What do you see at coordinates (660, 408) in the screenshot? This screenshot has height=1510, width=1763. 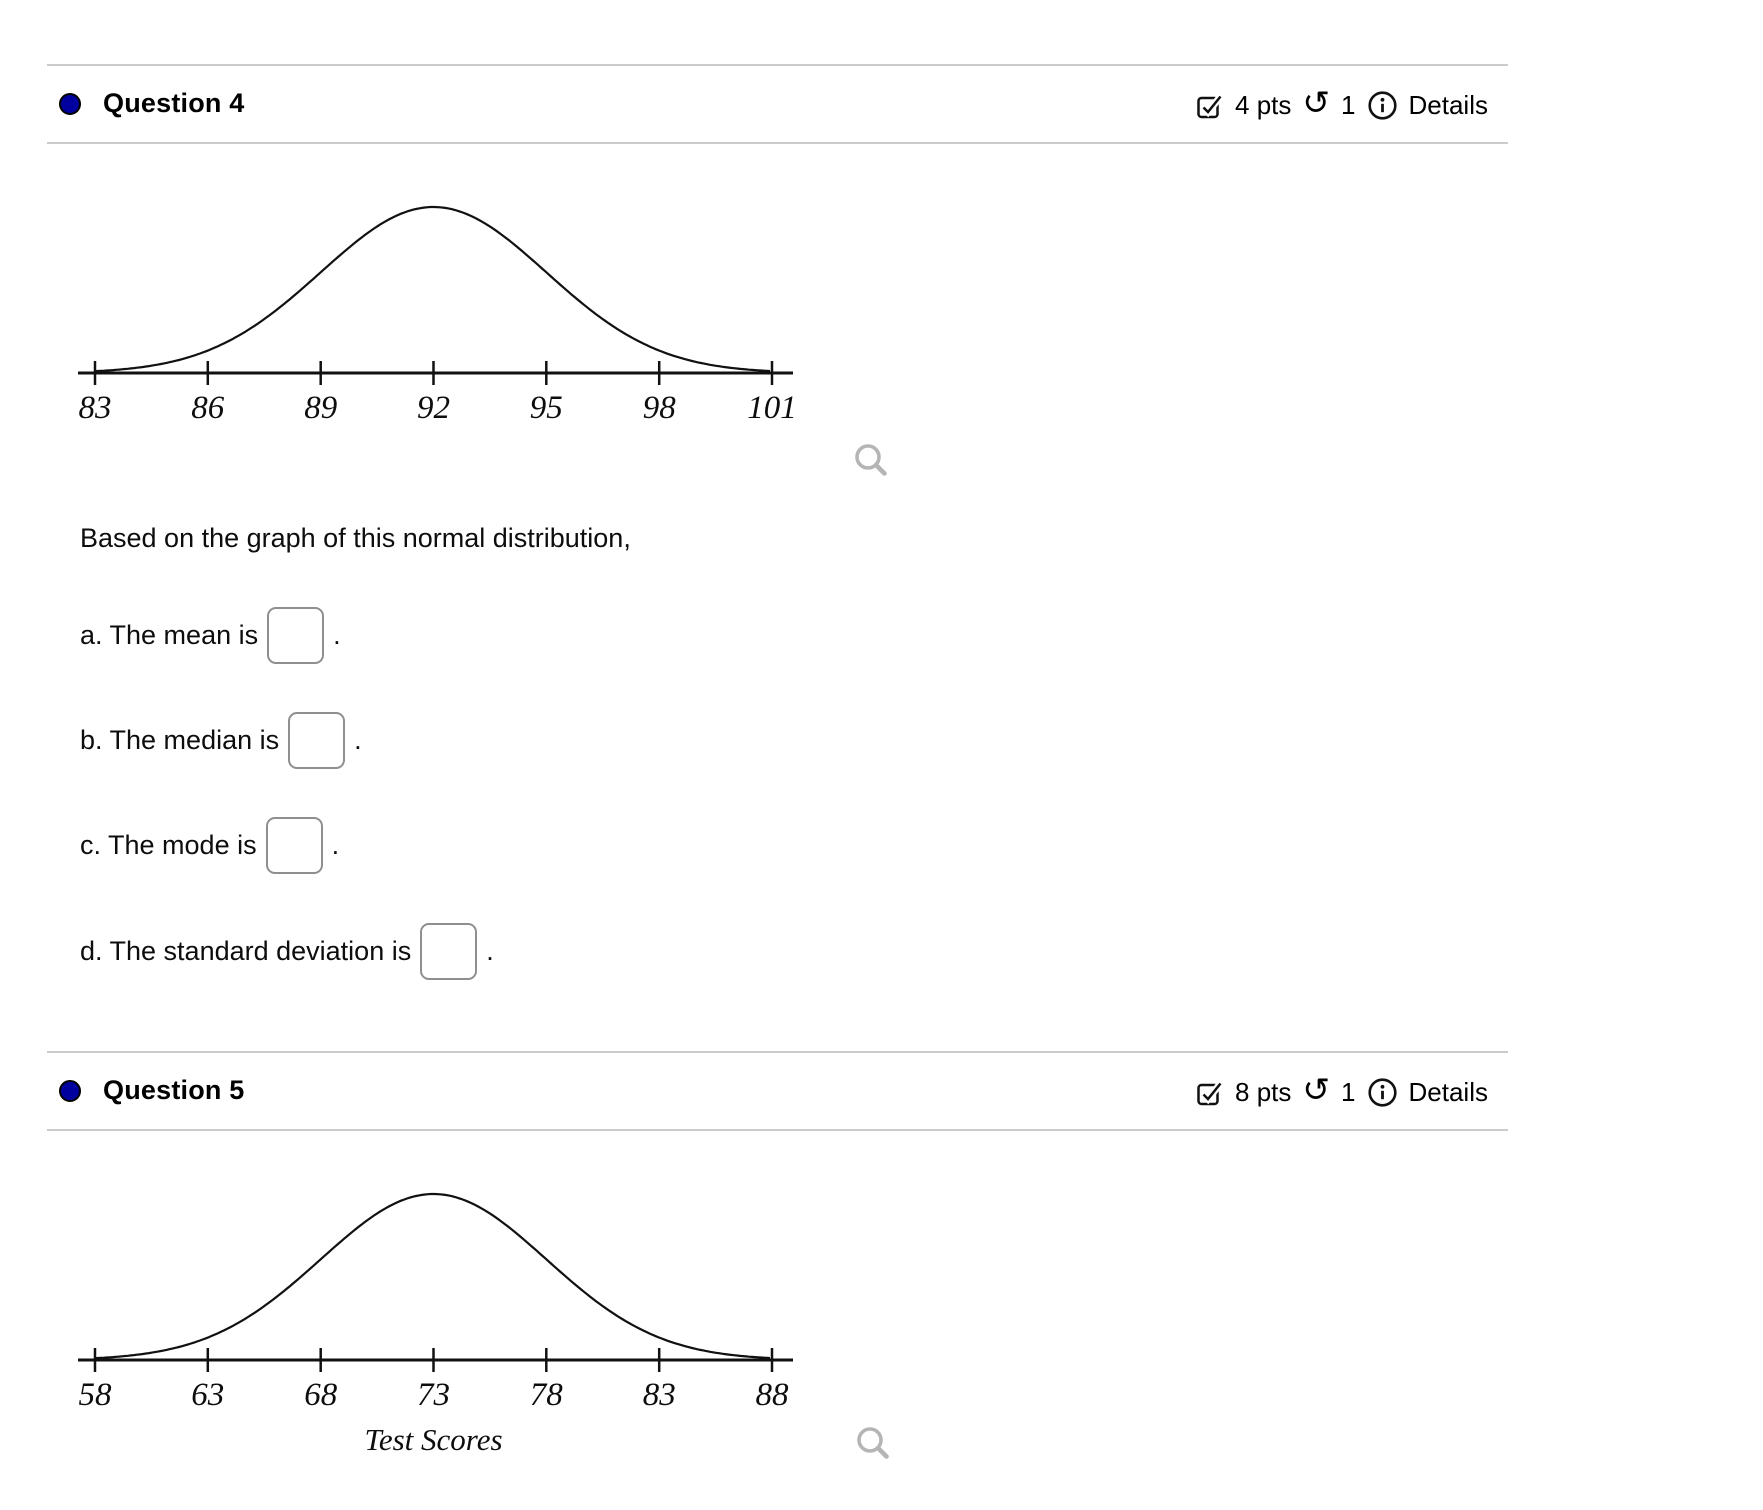 I see `tick-label: 98` at bounding box center [660, 408].